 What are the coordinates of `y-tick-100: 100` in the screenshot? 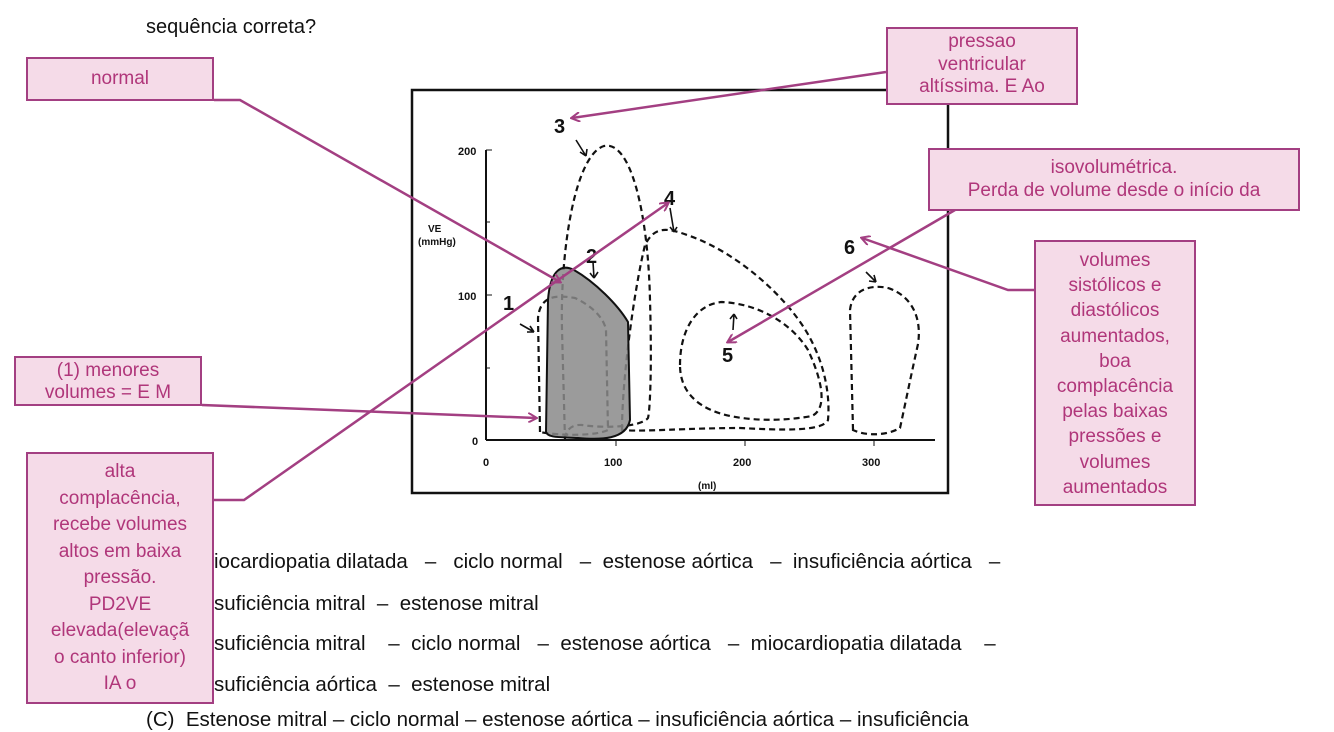 It's located at (467, 297).